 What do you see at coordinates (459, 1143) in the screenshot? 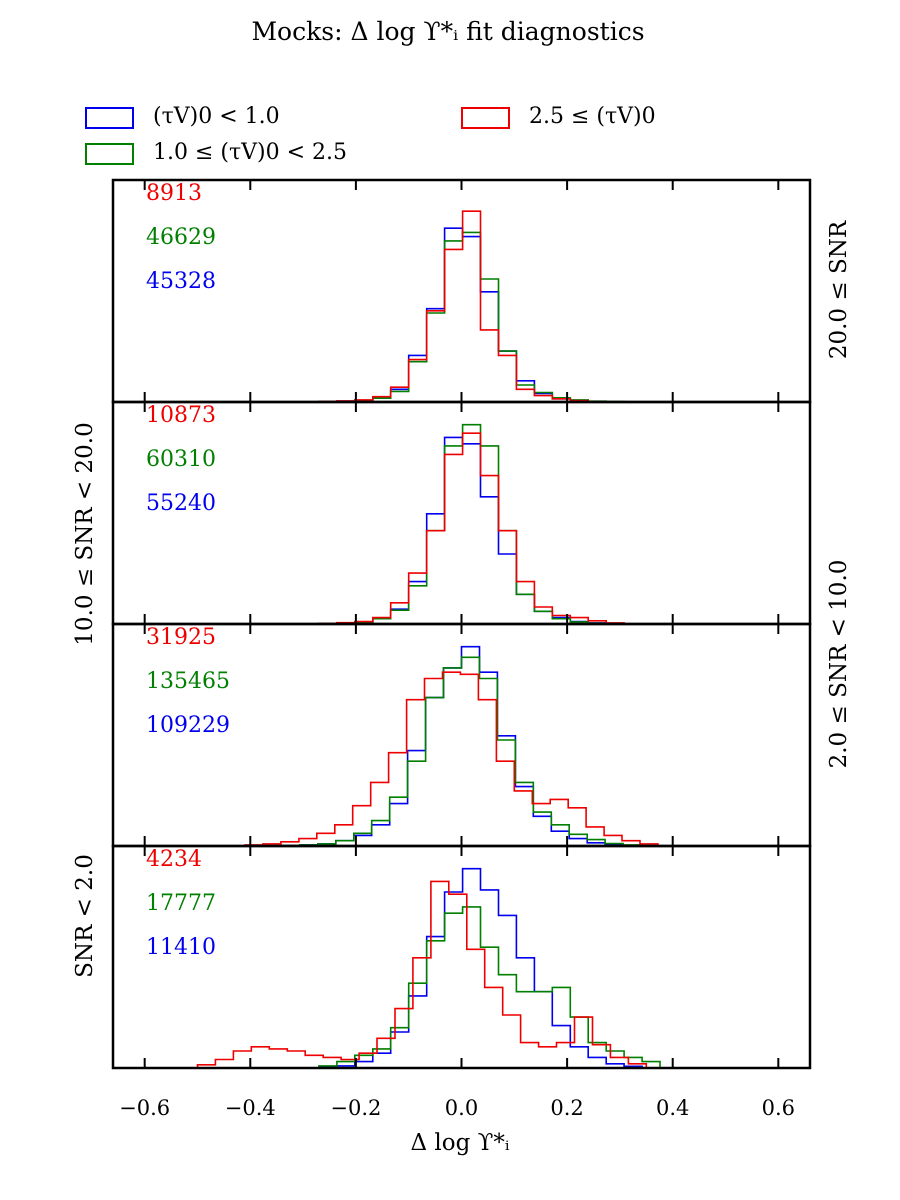
I see `x-axis-label: Δ log ϒ*ᵢ` at bounding box center [459, 1143].